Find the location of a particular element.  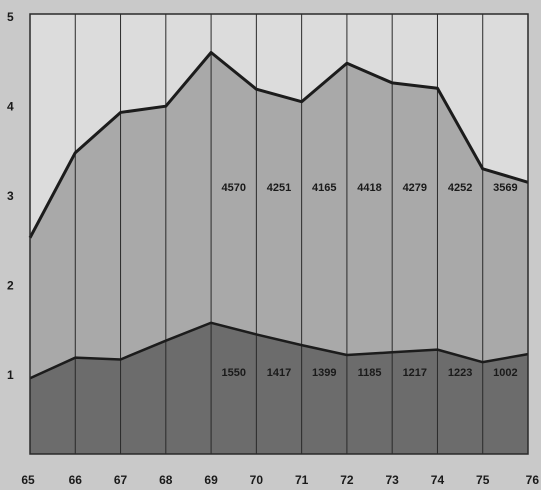

upper-data-label-74: 4252 is located at coordinates (460, 188).